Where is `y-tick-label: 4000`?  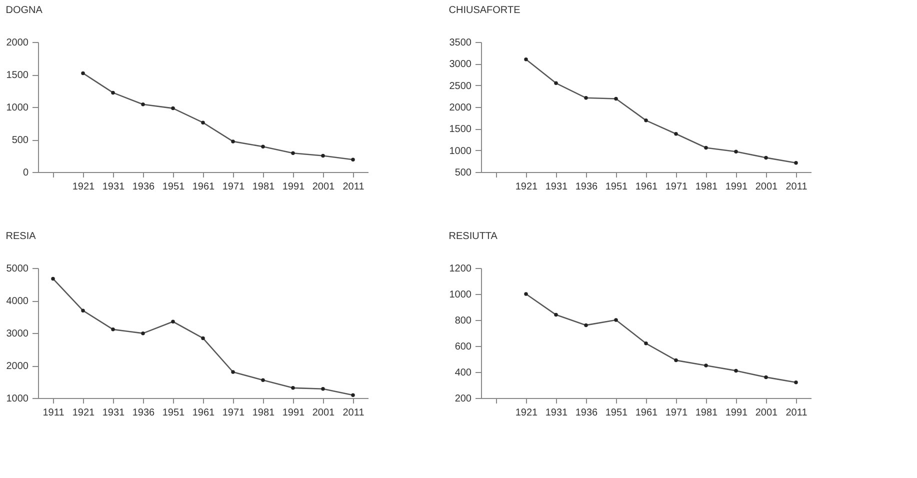
y-tick-label: 4000 is located at coordinates (17, 301).